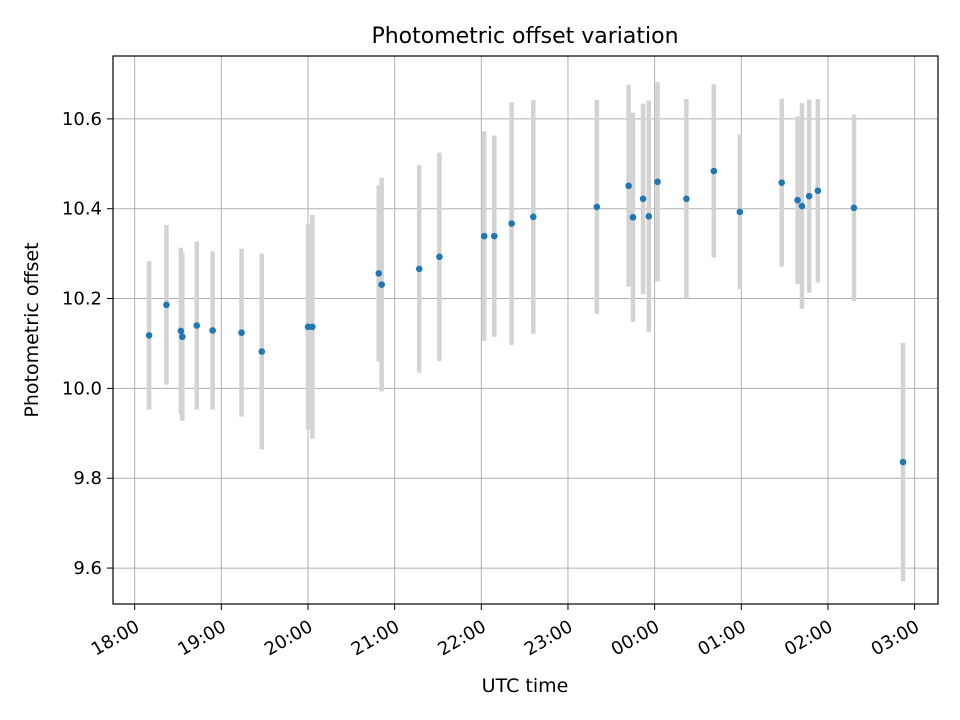 This screenshot has height=720, width=960. What do you see at coordinates (525, 686) in the screenshot?
I see `x-axis-label: UTC time` at bounding box center [525, 686].